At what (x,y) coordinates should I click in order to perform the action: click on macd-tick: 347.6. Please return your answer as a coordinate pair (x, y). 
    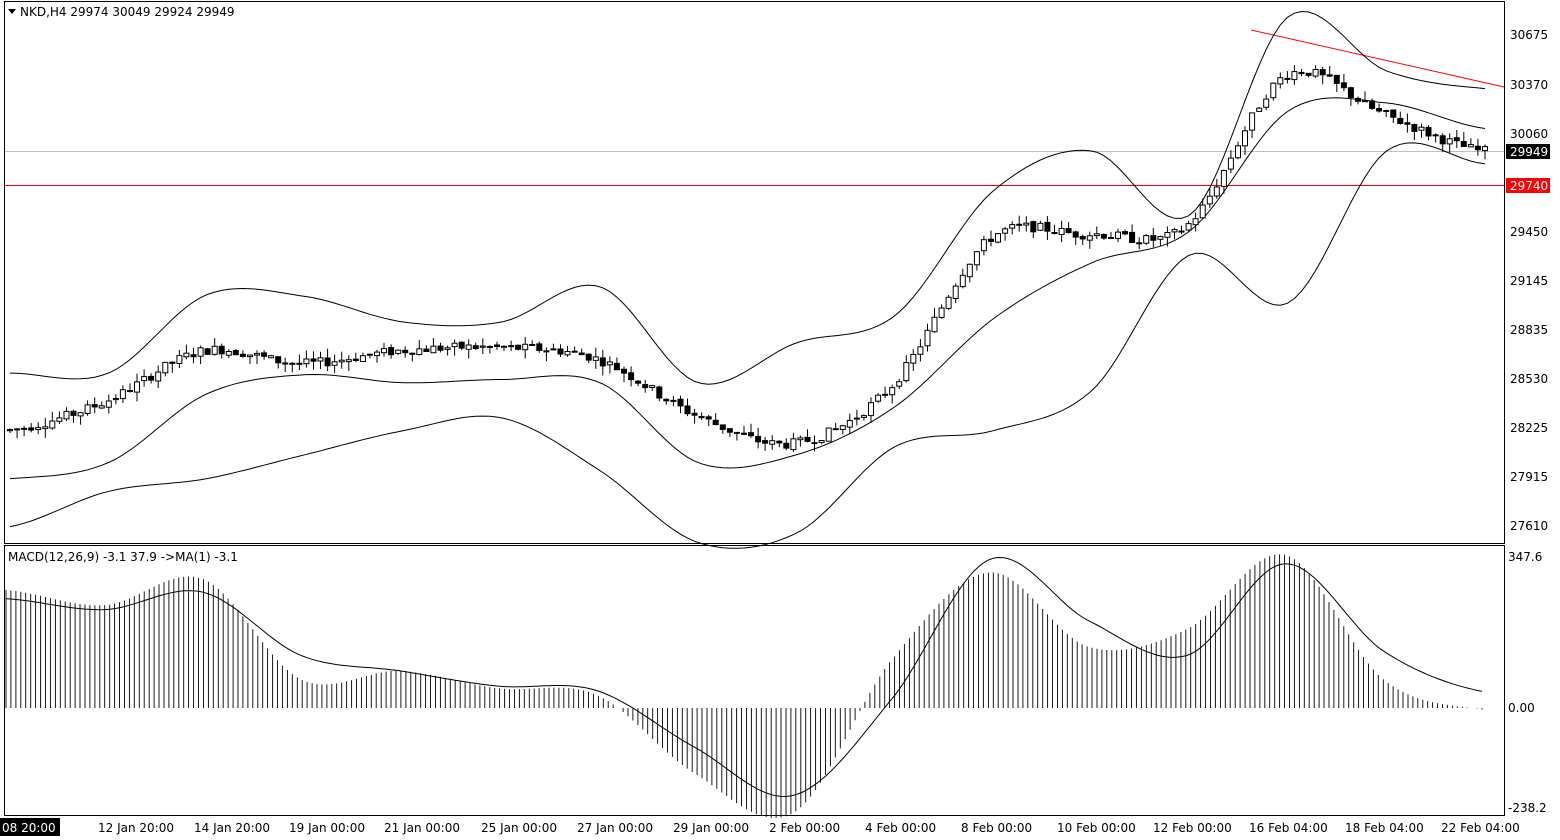
    Looking at the image, I should click on (1525, 557).